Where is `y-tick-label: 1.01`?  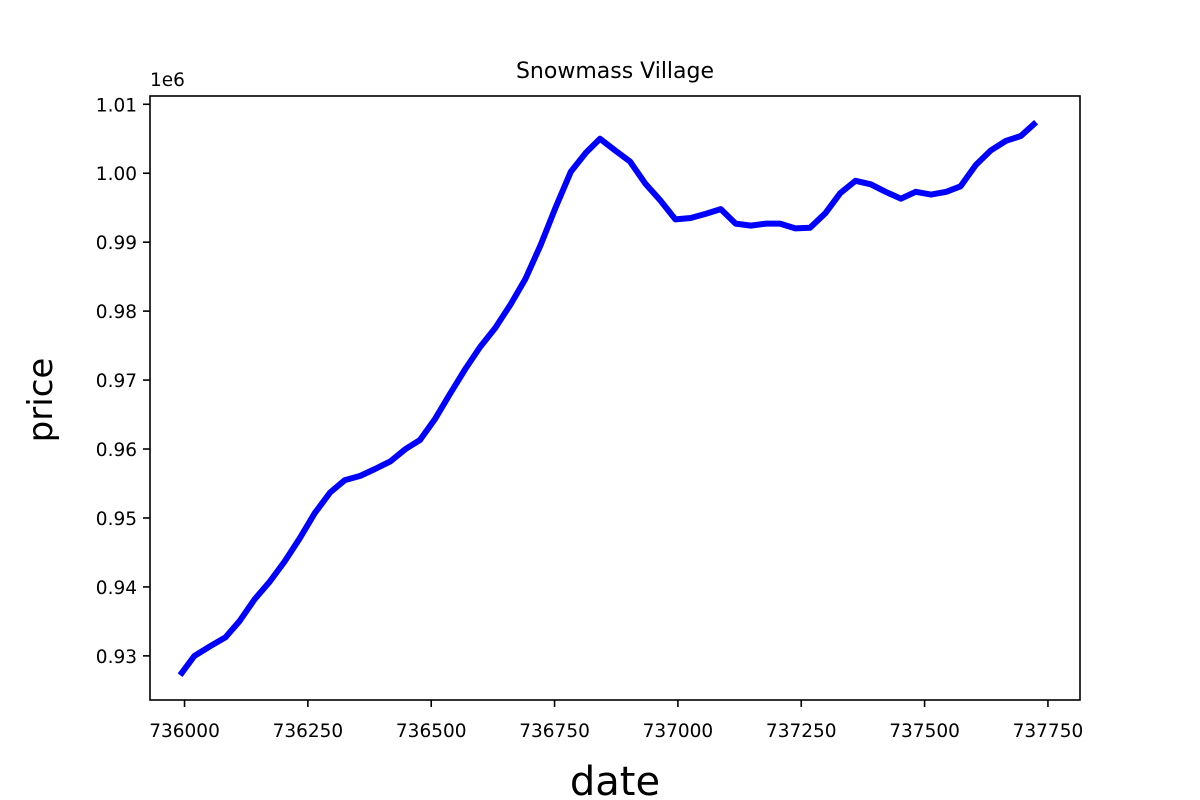 y-tick-label: 1.01 is located at coordinates (116, 105).